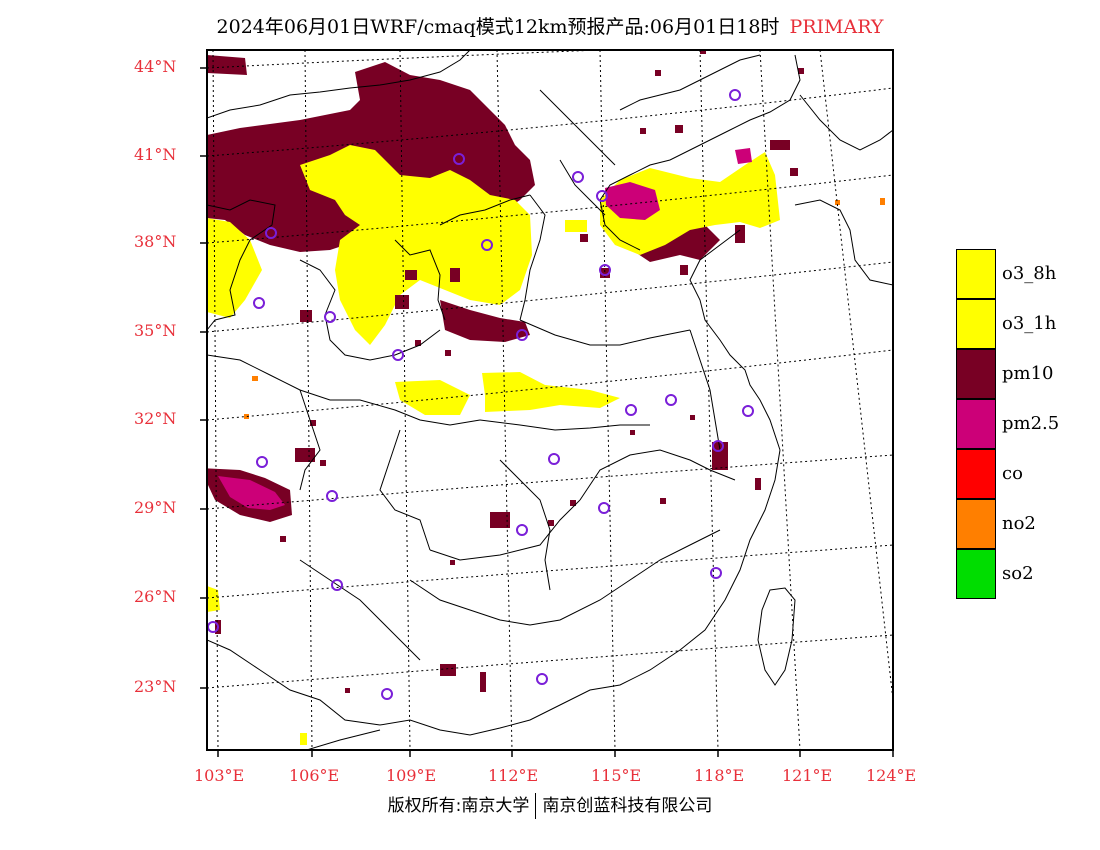  Describe the element at coordinates (719, 775) in the screenshot. I see `lon-label-118: 118°E` at that location.